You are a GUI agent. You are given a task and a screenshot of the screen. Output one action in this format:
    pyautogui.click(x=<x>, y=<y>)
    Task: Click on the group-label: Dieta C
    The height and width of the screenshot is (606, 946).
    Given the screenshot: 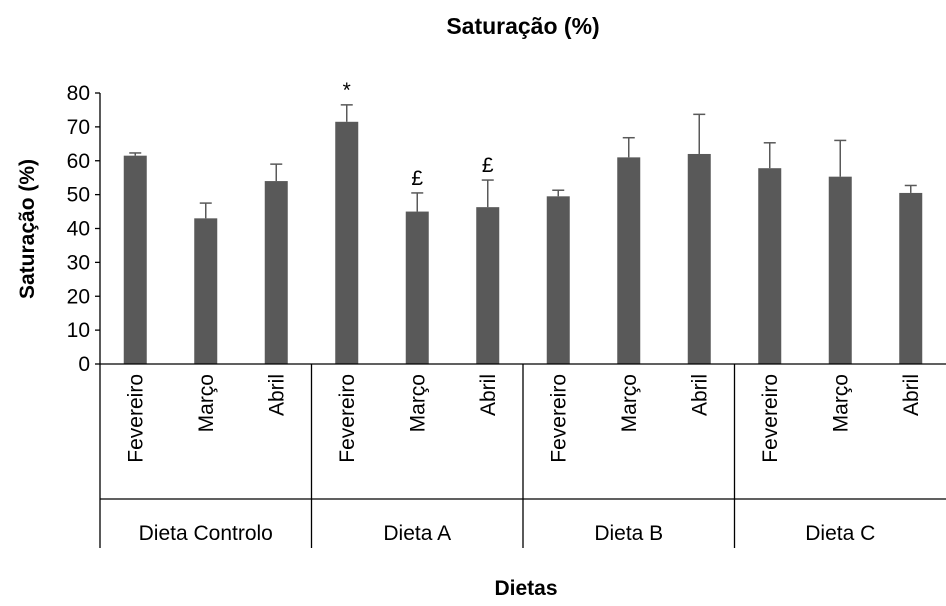 What is the action you would take?
    pyautogui.click(x=840, y=533)
    